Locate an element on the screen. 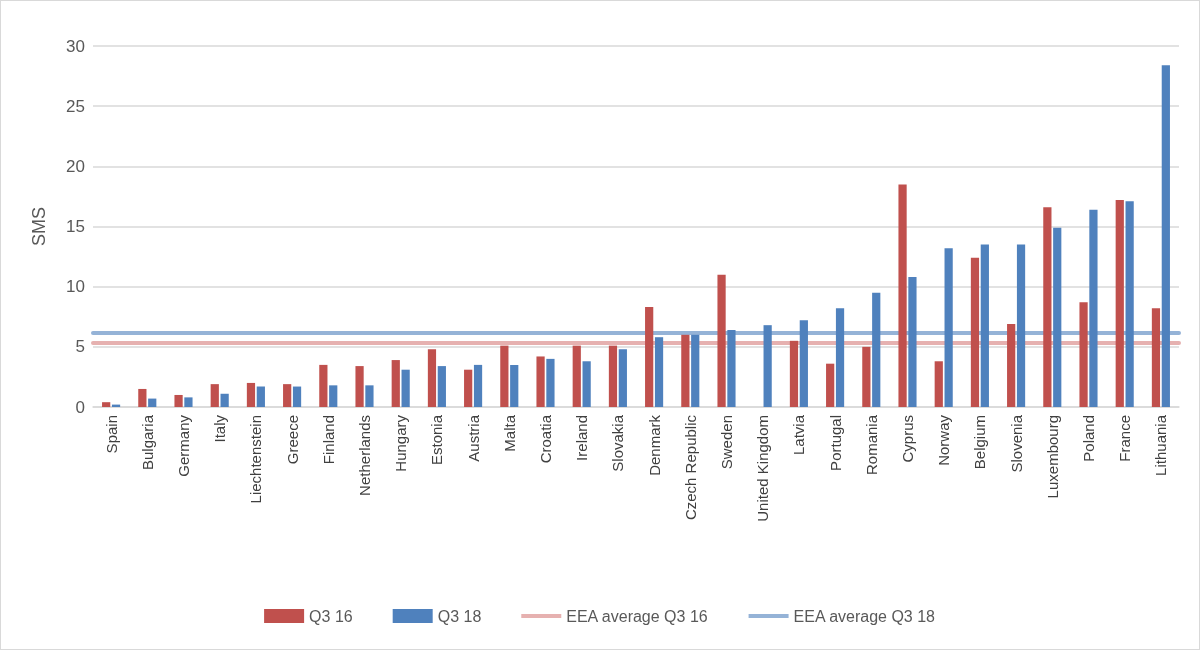 The image size is (1200, 650). y-tick-label: 15 is located at coordinates (75, 226).